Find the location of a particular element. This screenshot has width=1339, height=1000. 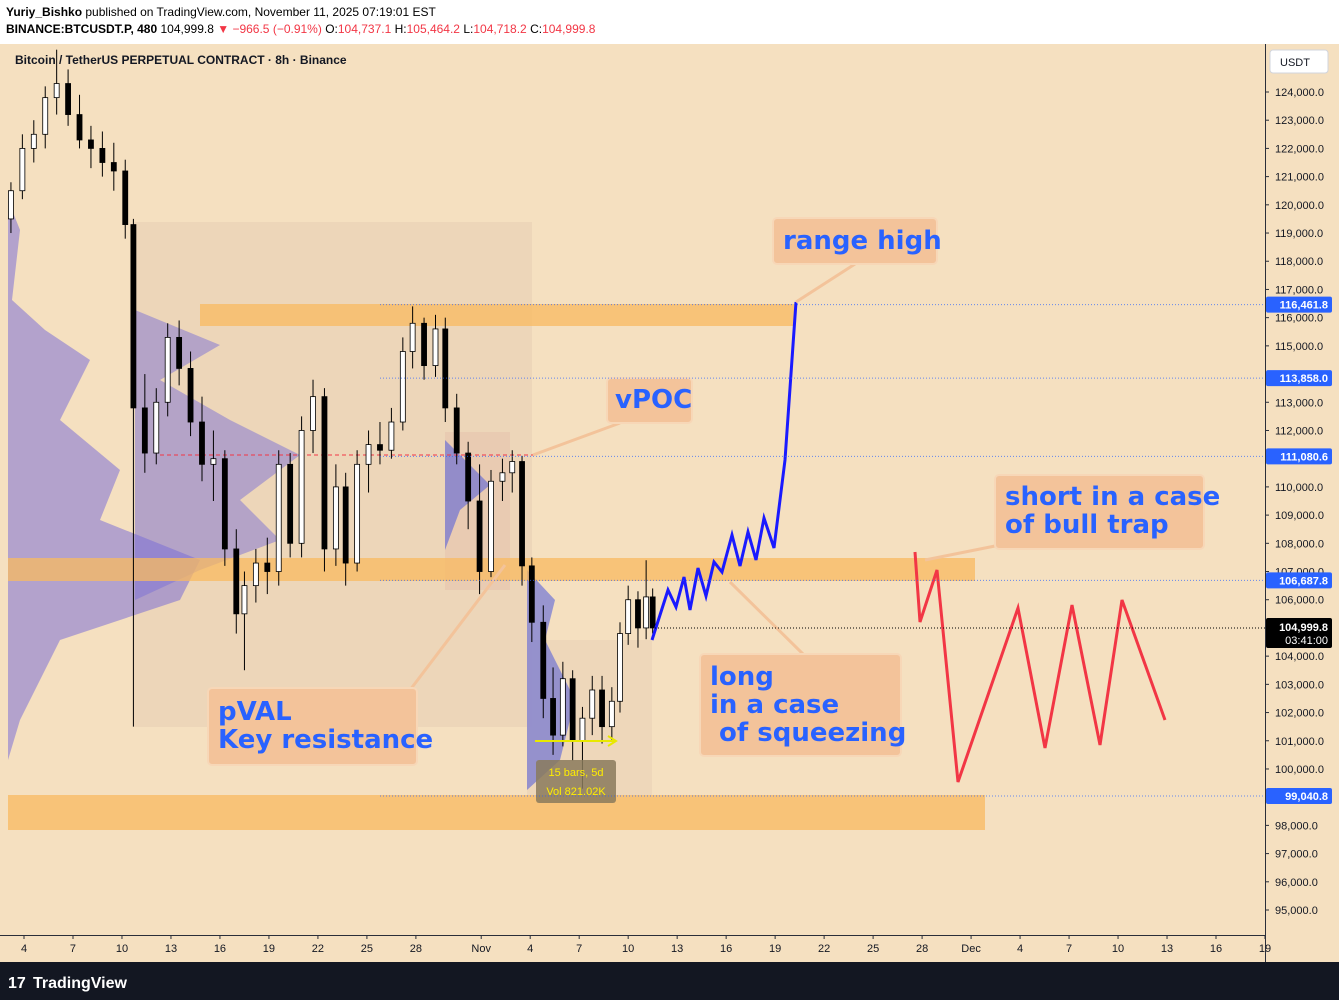

level-label: 113,858.0 is located at coordinates (1304, 379).